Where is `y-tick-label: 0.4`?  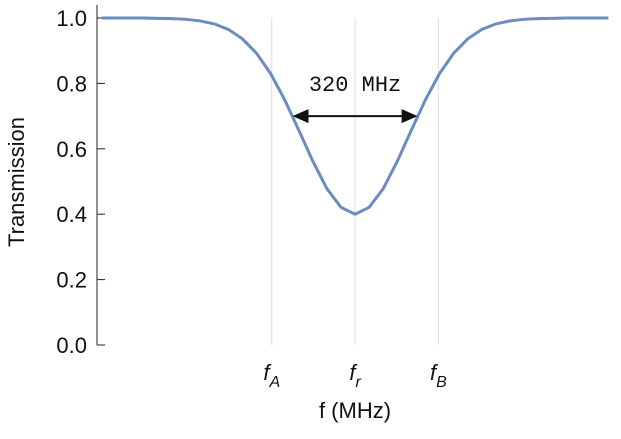
y-tick-label: 0.4 is located at coordinates (71, 214).